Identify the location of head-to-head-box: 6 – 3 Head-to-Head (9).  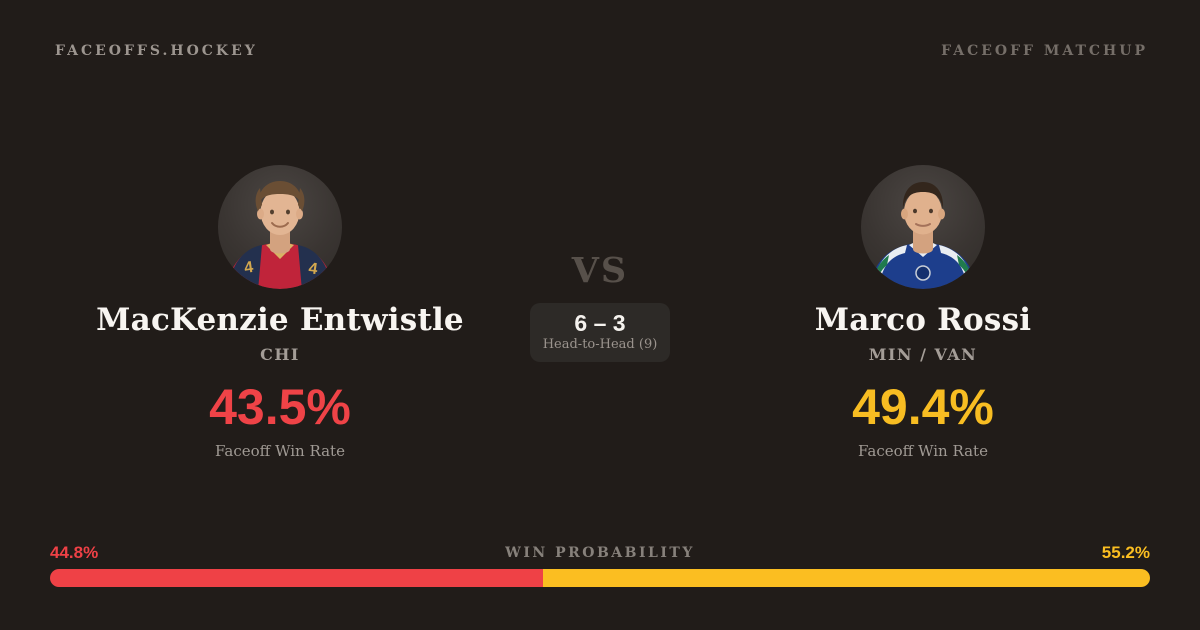
(600, 332).